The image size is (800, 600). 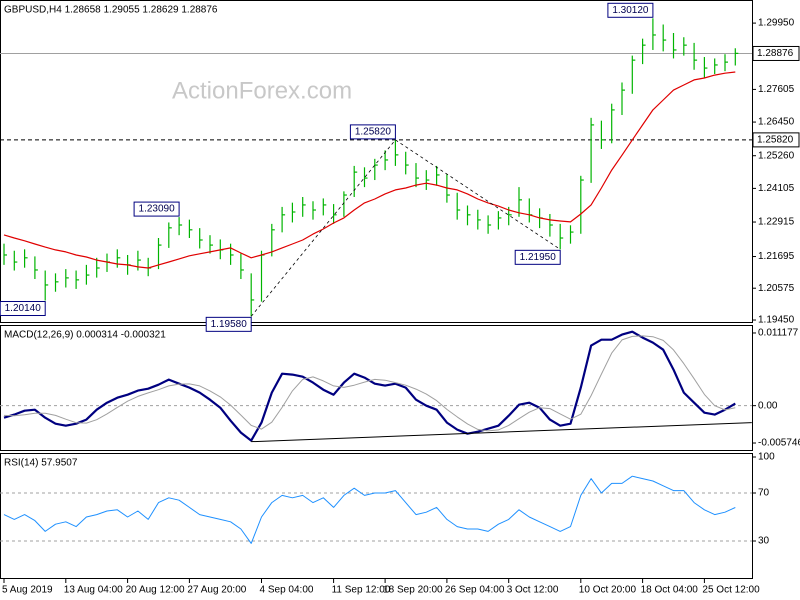 What do you see at coordinates (776, 23) in the screenshot?
I see `y-tick-label: 1.29950` at bounding box center [776, 23].